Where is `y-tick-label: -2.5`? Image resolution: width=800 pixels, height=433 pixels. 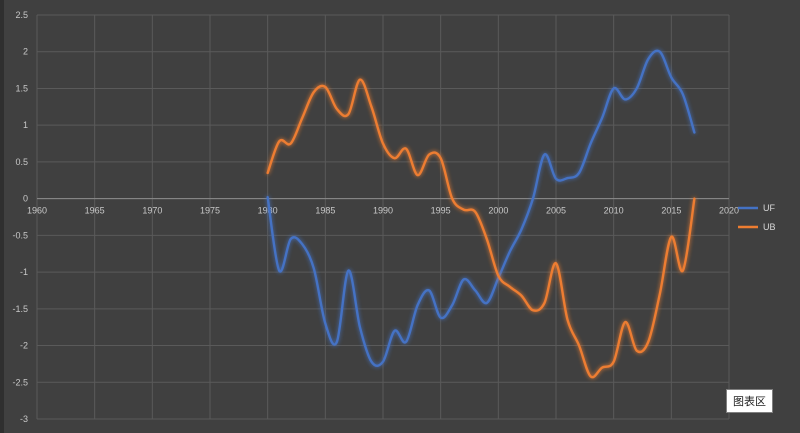 y-tick-label: -2.5 is located at coordinates (20, 382).